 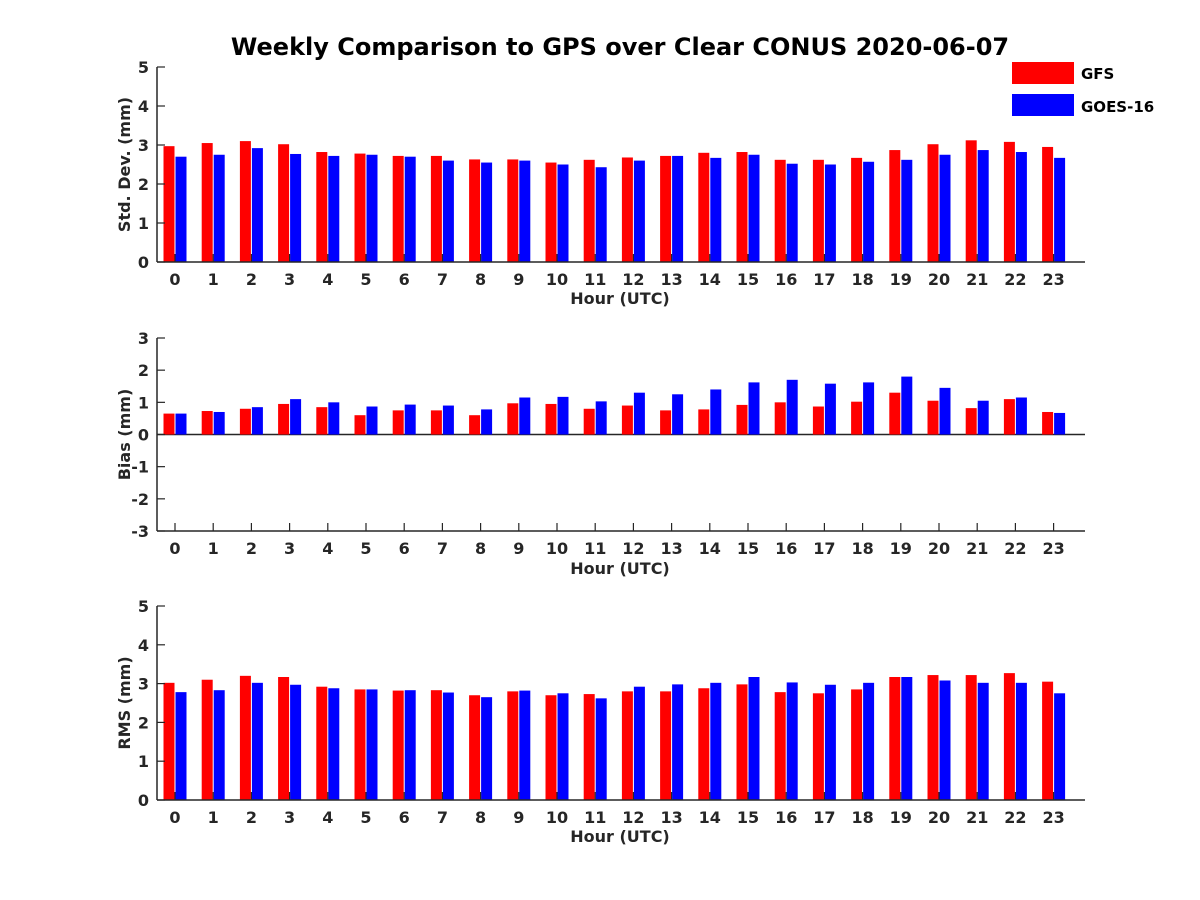 What do you see at coordinates (213, 279) in the screenshot?
I see `x-tick-label: 1` at bounding box center [213, 279].